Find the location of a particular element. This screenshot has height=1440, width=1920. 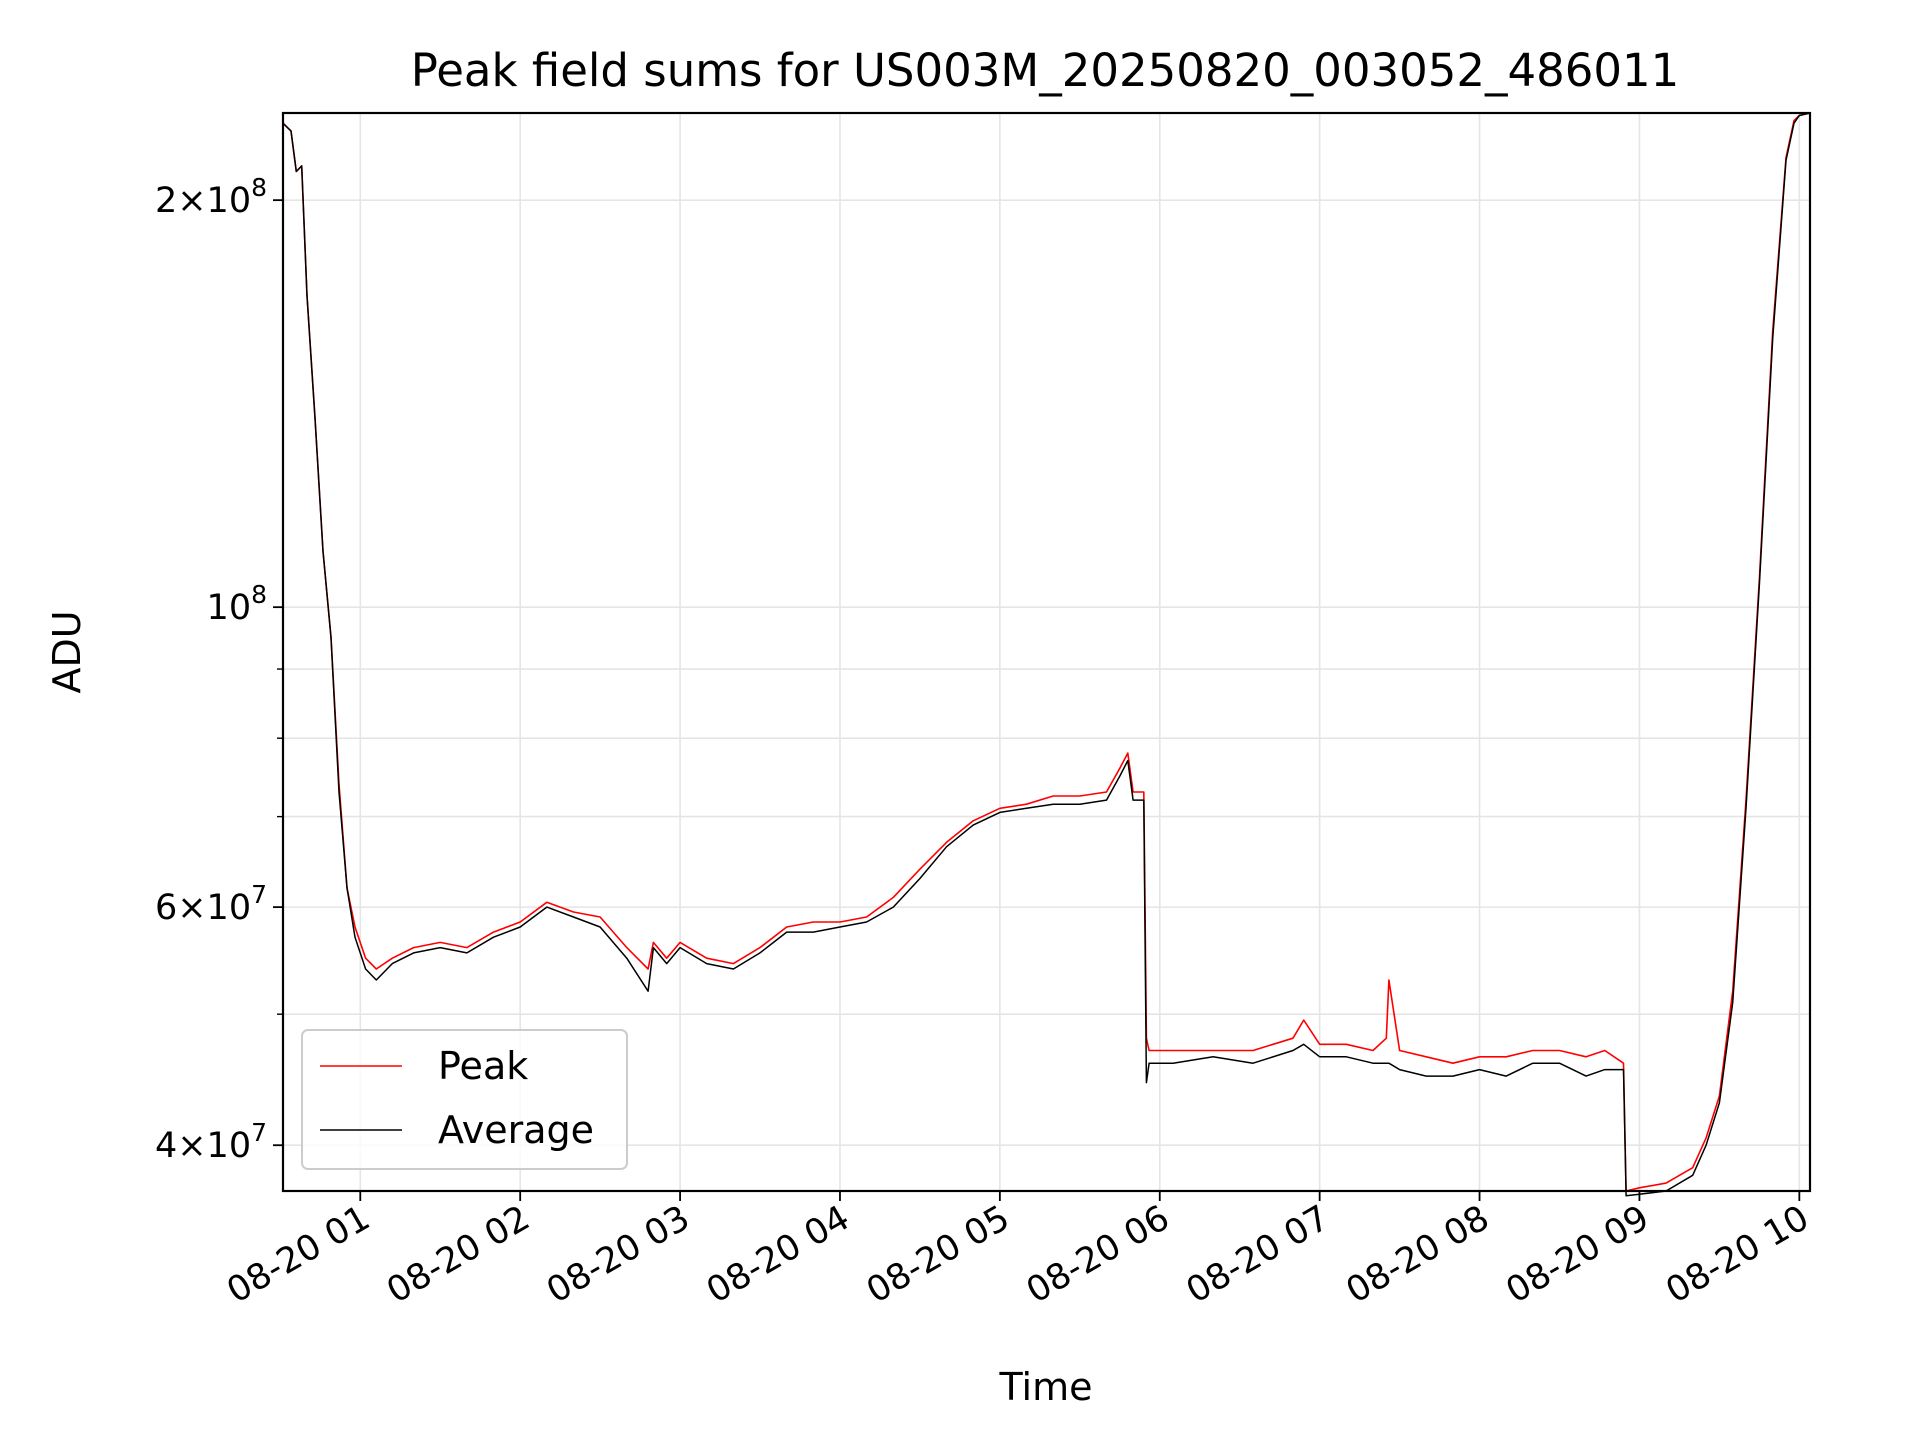

legend-label-average: Average is located at coordinates (516, 1130).